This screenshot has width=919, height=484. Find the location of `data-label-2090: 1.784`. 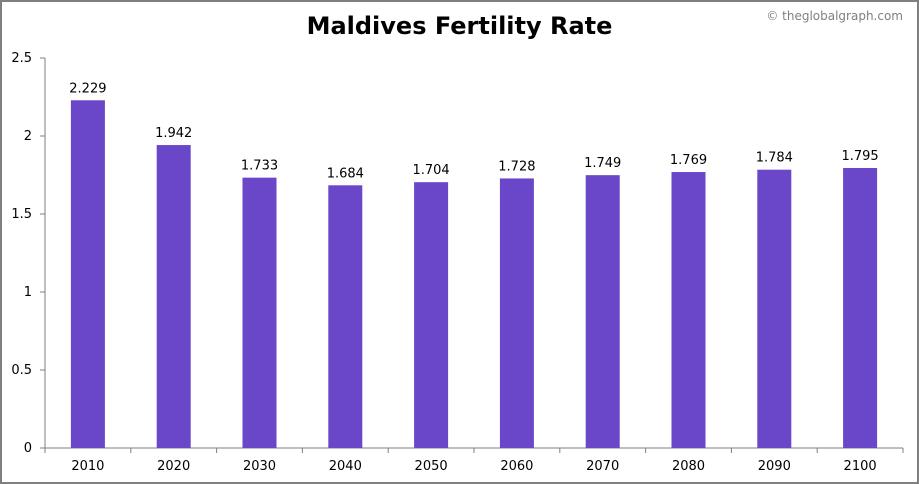

data-label-2090: 1.784 is located at coordinates (774, 158).